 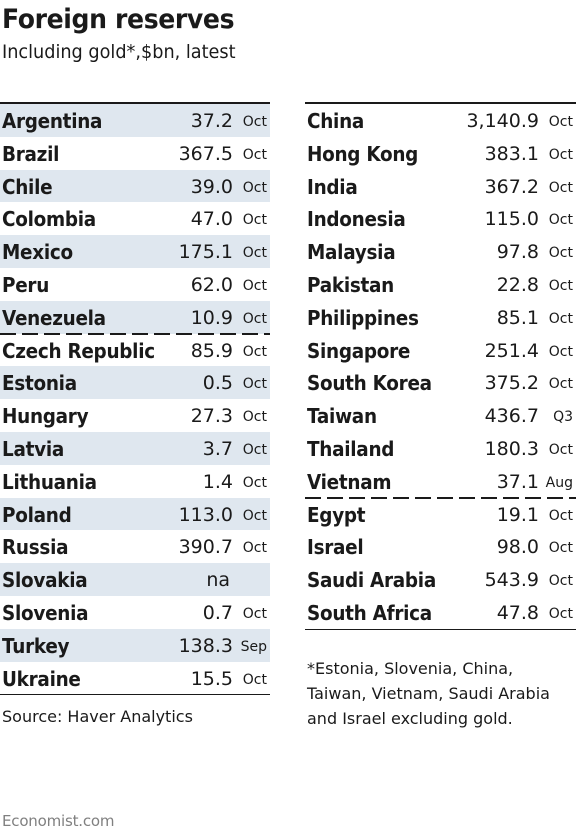 What do you see at coordinates (26, 284) in the screenshot?
I see `country-name: Peru` at bounding box center [26, 284].